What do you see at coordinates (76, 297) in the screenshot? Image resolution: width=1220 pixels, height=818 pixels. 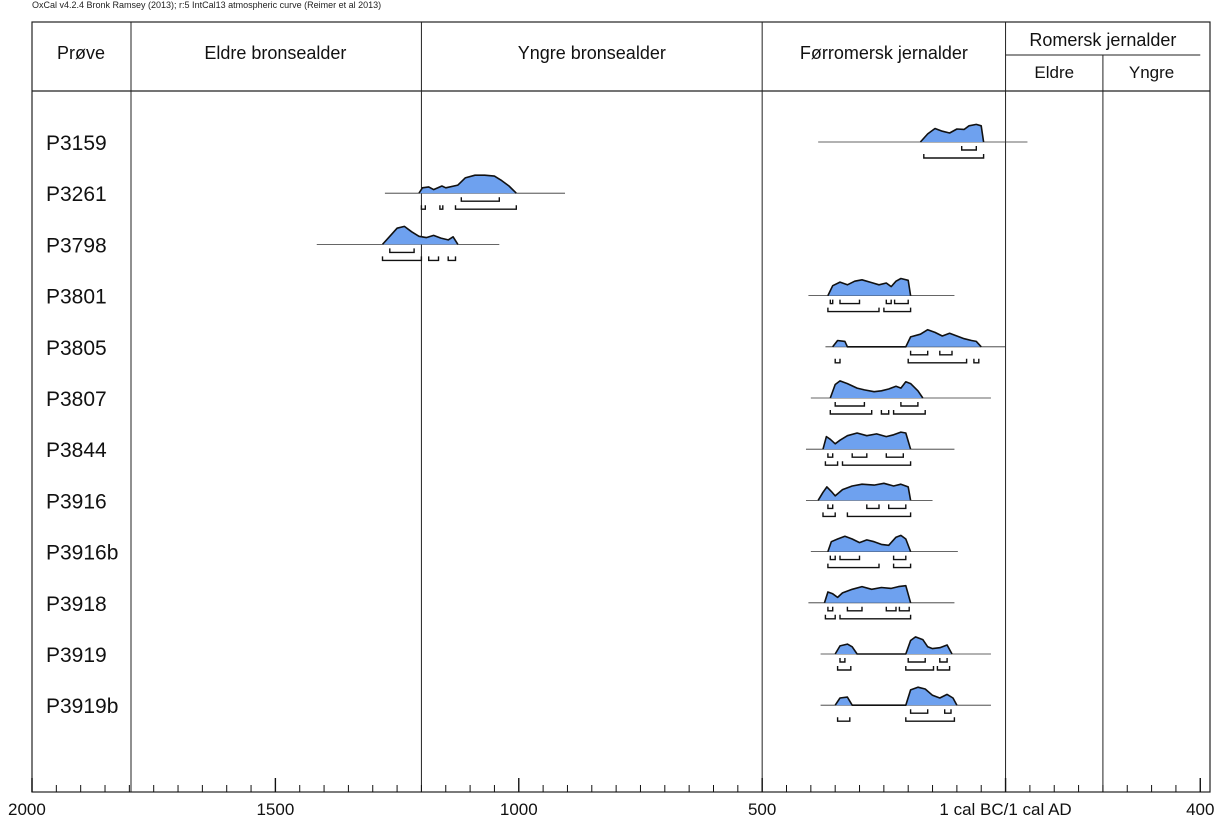 I see `sample-label: P3801` at bounding box center [76, 297].